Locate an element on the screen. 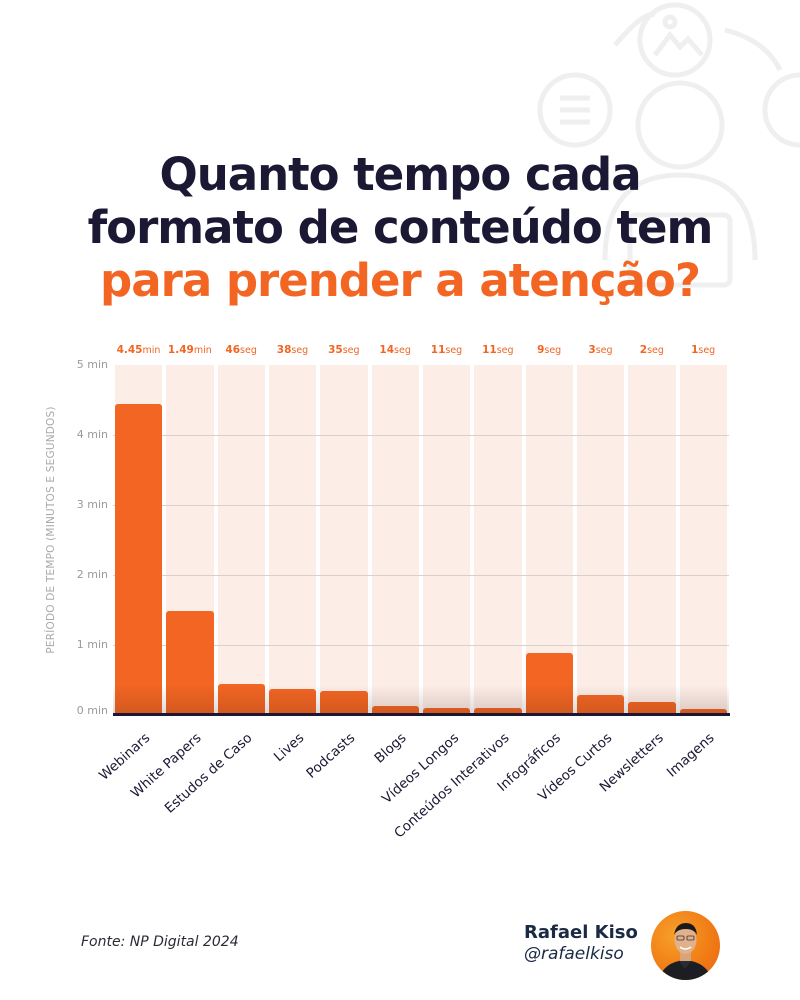 The height and width of the screenshot is (1000, 800). title-line-3: para prender a atenção? is located at coordinates (400, 280).